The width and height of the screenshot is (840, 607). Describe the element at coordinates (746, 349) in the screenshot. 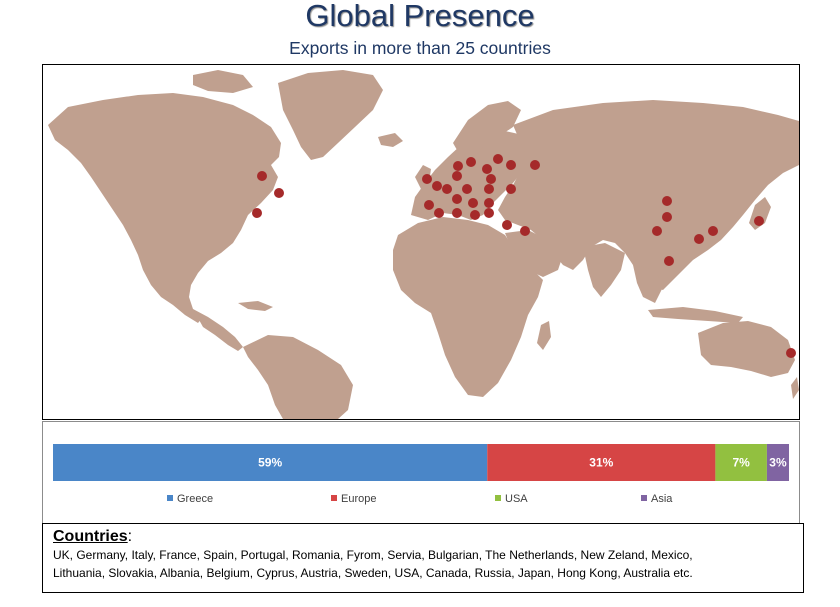

I see `australia-shape` at that location.